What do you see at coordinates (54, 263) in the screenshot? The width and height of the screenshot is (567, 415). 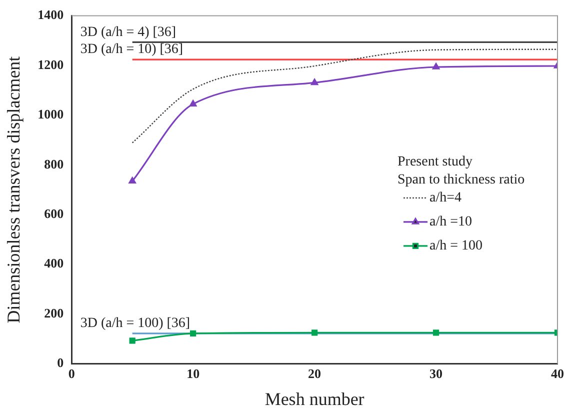 I see `y-tick-label: 400` at bounding box center [54, 263].